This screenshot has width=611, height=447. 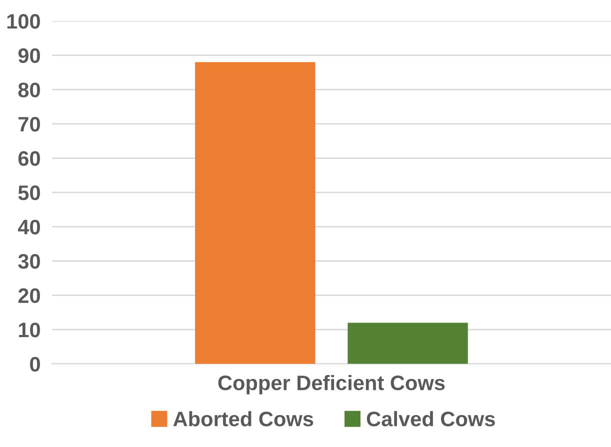 What do you see at coordinates (35, 364) in the screenshot?
I see `y-tick-label: 0` at bounding box center [35, 364].